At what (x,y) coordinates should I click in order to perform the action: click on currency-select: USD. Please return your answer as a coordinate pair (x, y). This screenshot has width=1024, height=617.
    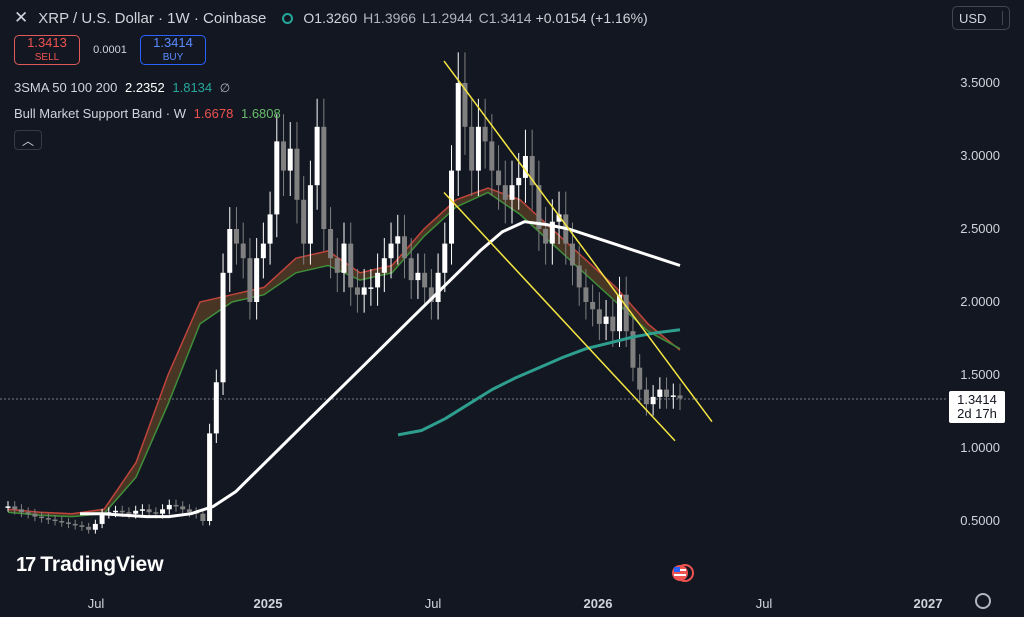
    Looking at the image, I should click on (981, 18).